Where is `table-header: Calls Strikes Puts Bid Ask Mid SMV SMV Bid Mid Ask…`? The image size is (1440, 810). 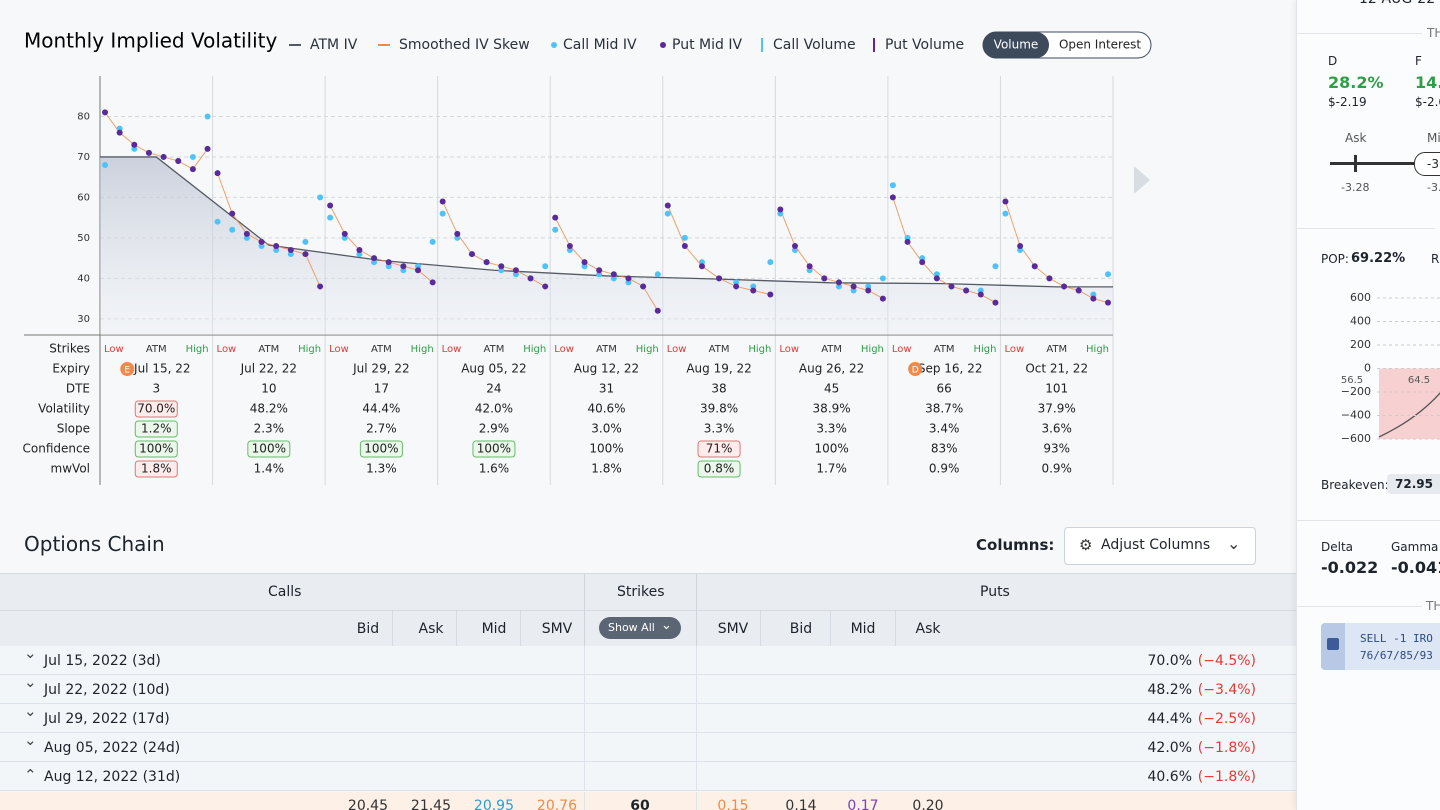 table-header: Calls Strikes Puts Bid Ask Mid SMV SMV Bid Mid Ask… is located at coordinates (648, 610).